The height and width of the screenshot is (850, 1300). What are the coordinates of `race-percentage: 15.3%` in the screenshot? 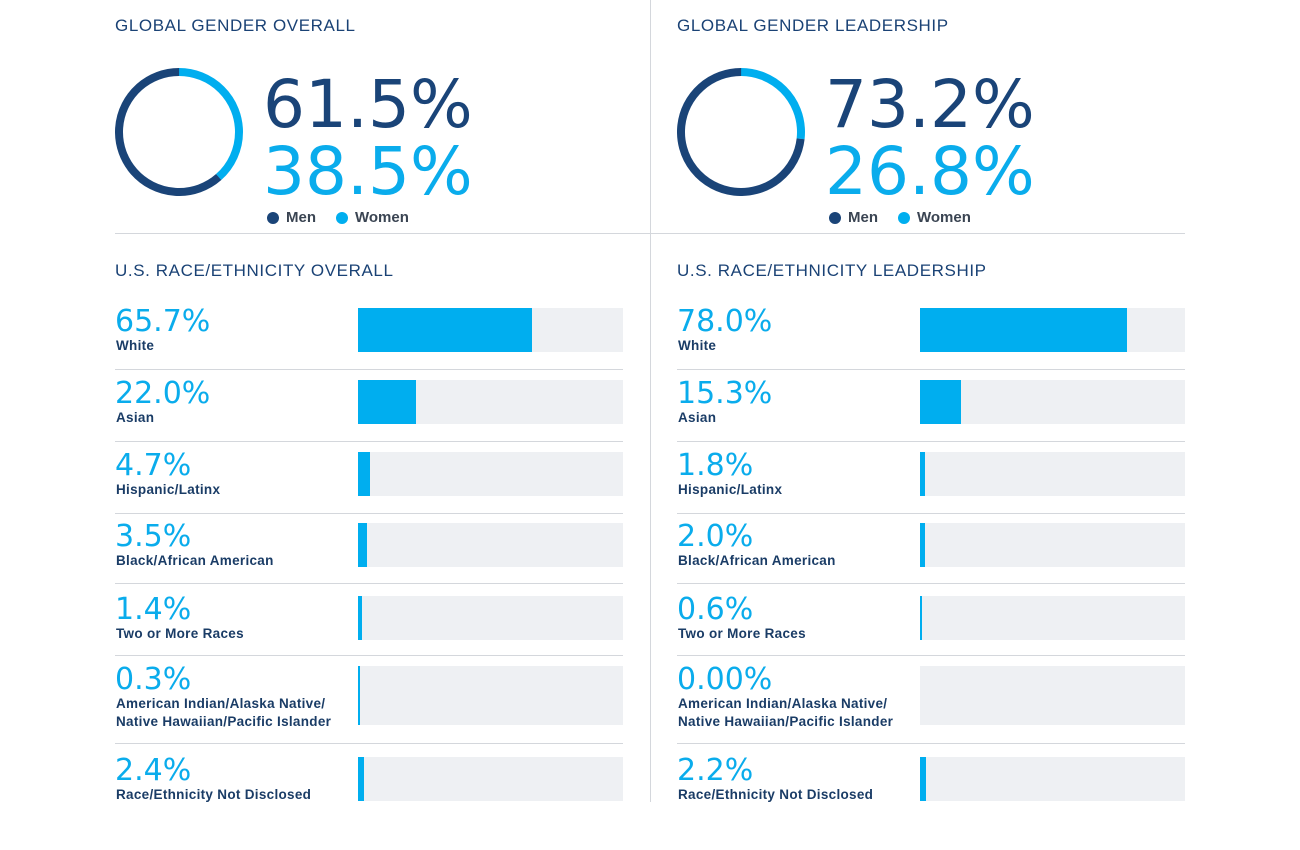 It's located at (725, 393).